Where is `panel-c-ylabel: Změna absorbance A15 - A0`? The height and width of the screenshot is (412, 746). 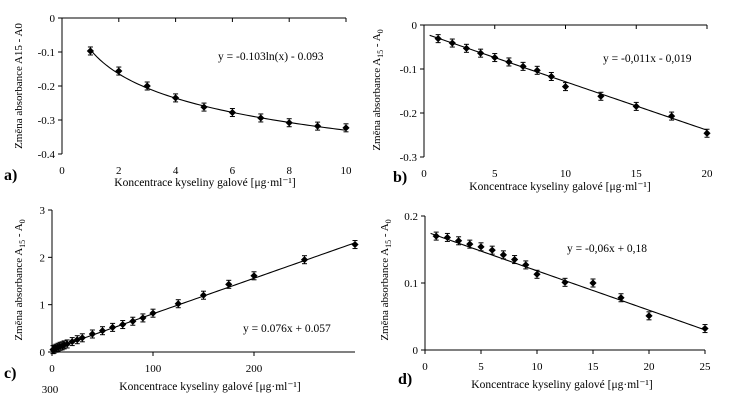
panel-c-ylabel: Změna absorbance A15 - A0 is located at coordinates (20, 279).